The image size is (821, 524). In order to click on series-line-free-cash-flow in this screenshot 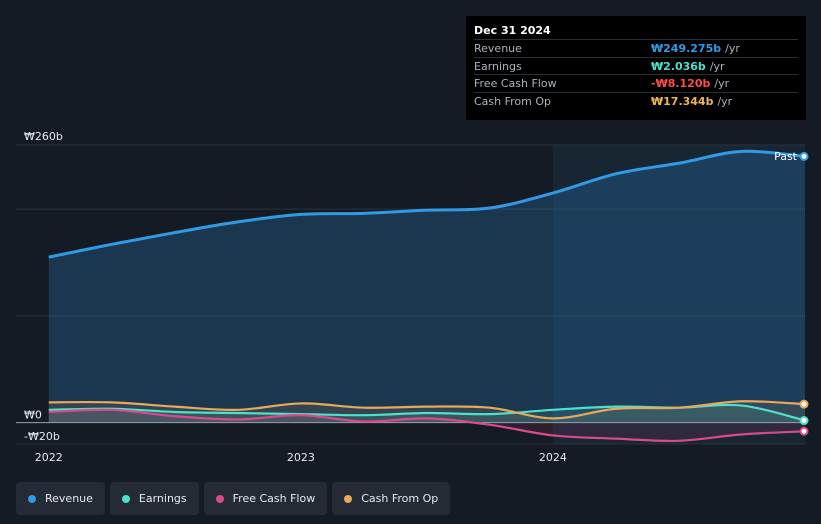, I will do `click(427, 425)`.